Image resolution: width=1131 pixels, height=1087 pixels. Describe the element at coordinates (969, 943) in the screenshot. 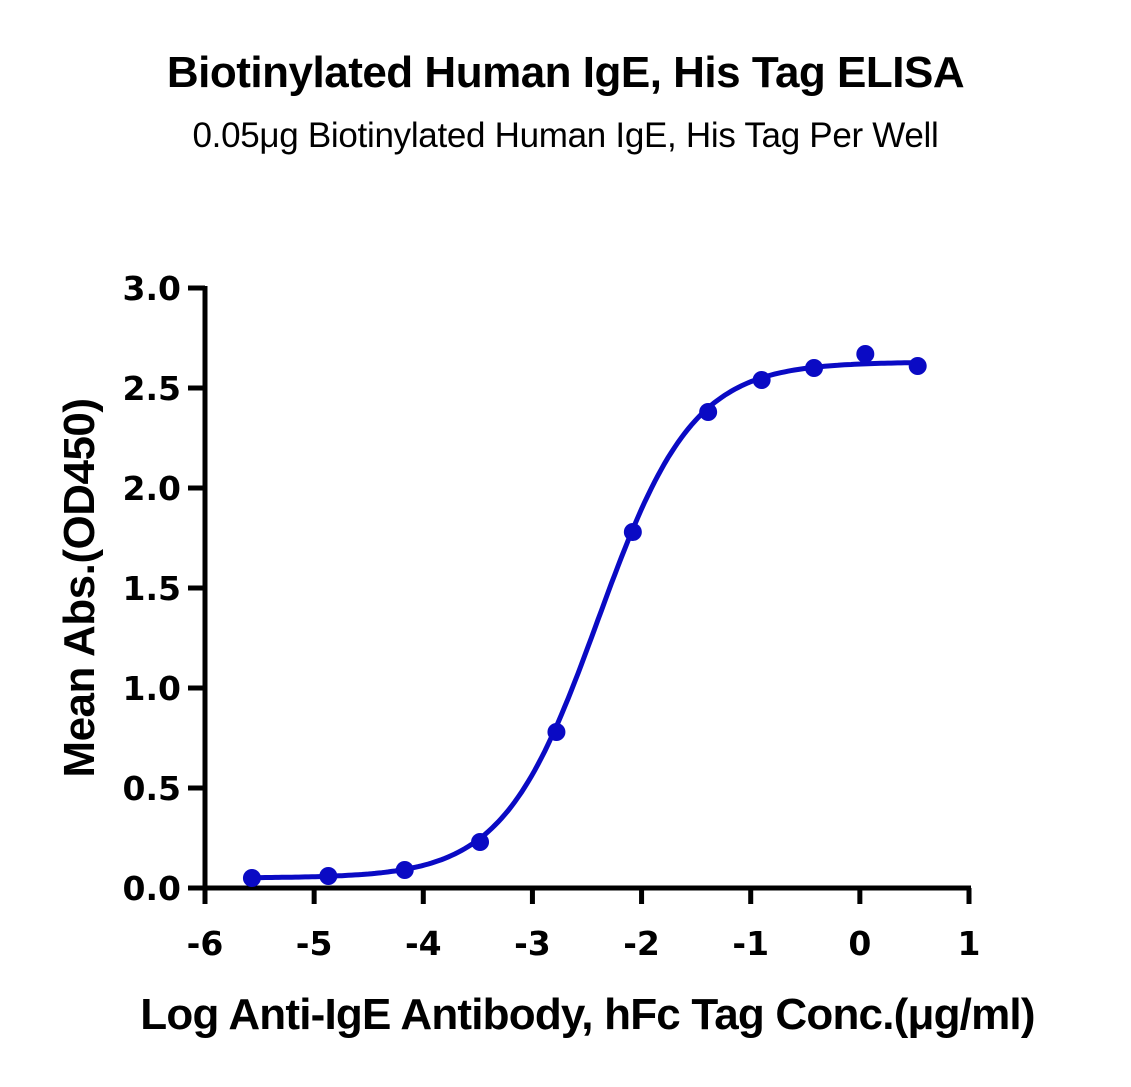

I see `x-tick-label: 1` at that location.